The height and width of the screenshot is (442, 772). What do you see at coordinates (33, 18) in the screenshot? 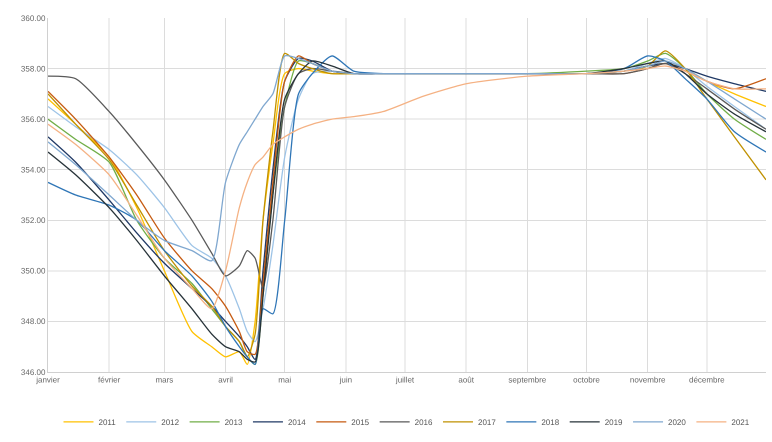
I see `y-tick-label: 360.00` at bounding box center [33, 18].